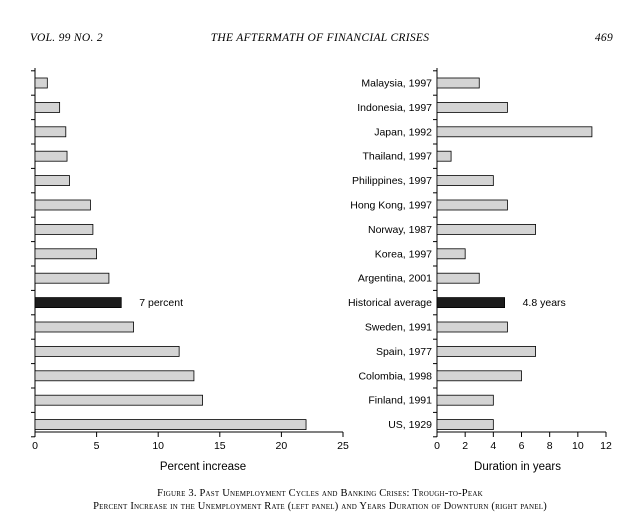 The width and height of the screenshot is (640, 523). Describe the element at coordinates (282, 446) in the screenshot. I see `left-x-tick-label: 20` at that location.